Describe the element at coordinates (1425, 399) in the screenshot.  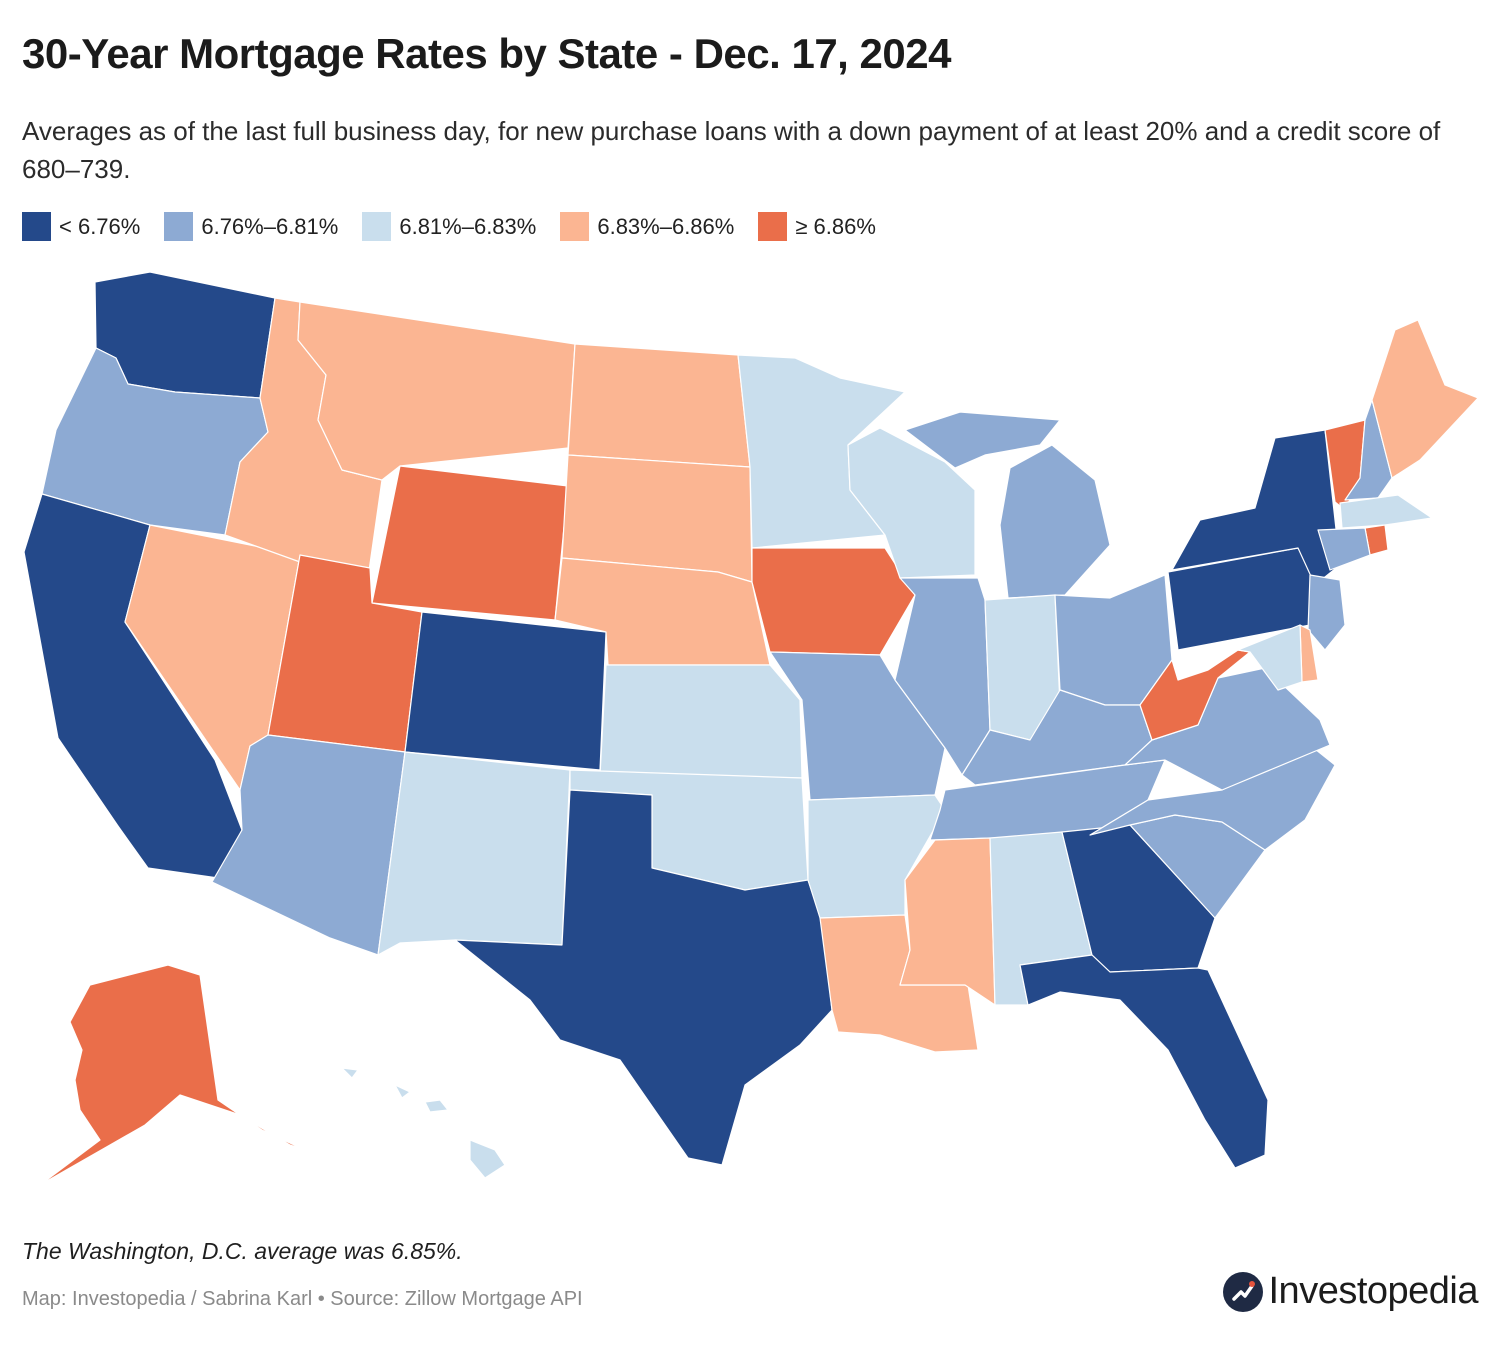
I see `state-me` at that location.